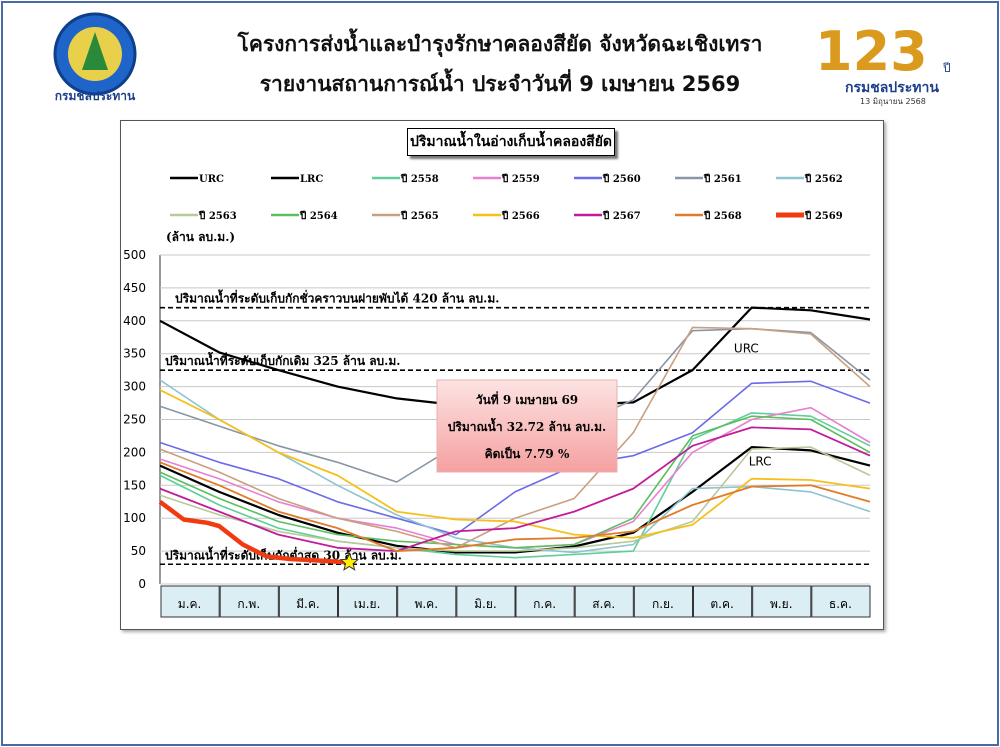  Describe the element at coordinates (254, 532) in the screenshot. I see `series-line-ปี-2569` at that location.